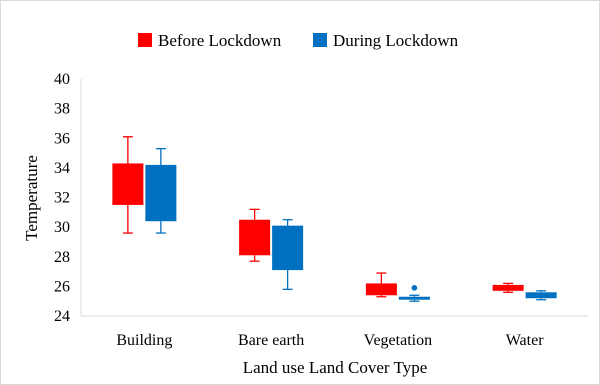  What do you see at coordinates (320, 40) in the screenshot?
I see `legend-swatch-during` at bounding box center [320, 40].